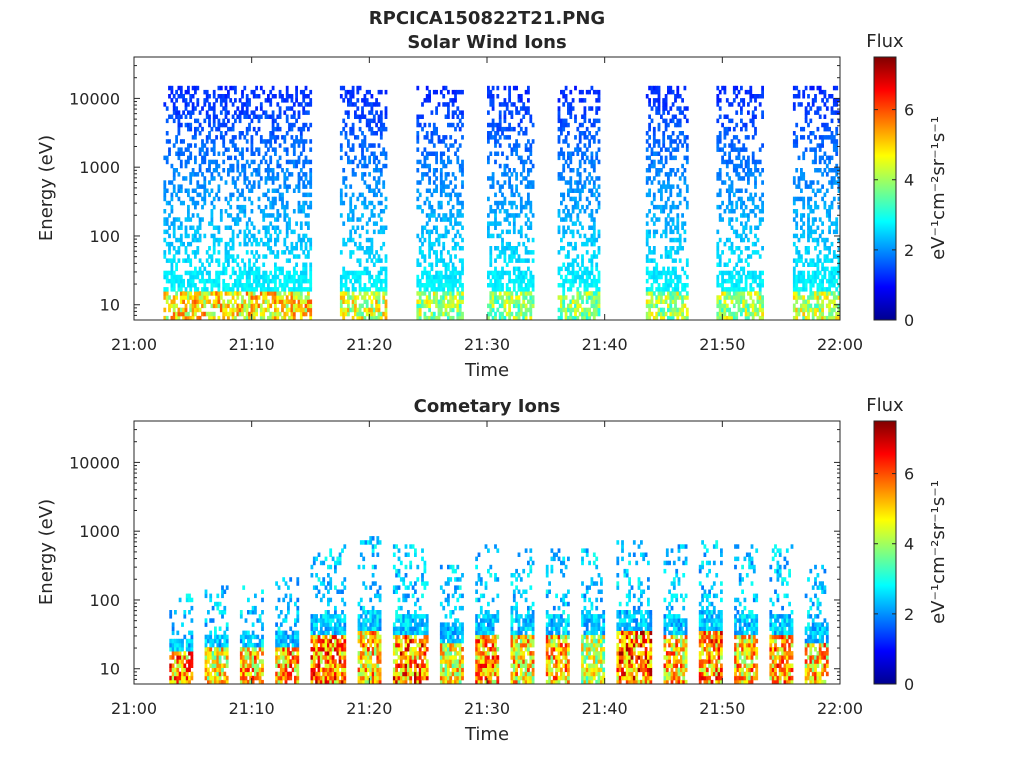 The width and height of the screenshot is (1024, 773). Describe the element at coordinates (487, 344) in the screenshot. I see `x-tick-label: 21:30` at that location.